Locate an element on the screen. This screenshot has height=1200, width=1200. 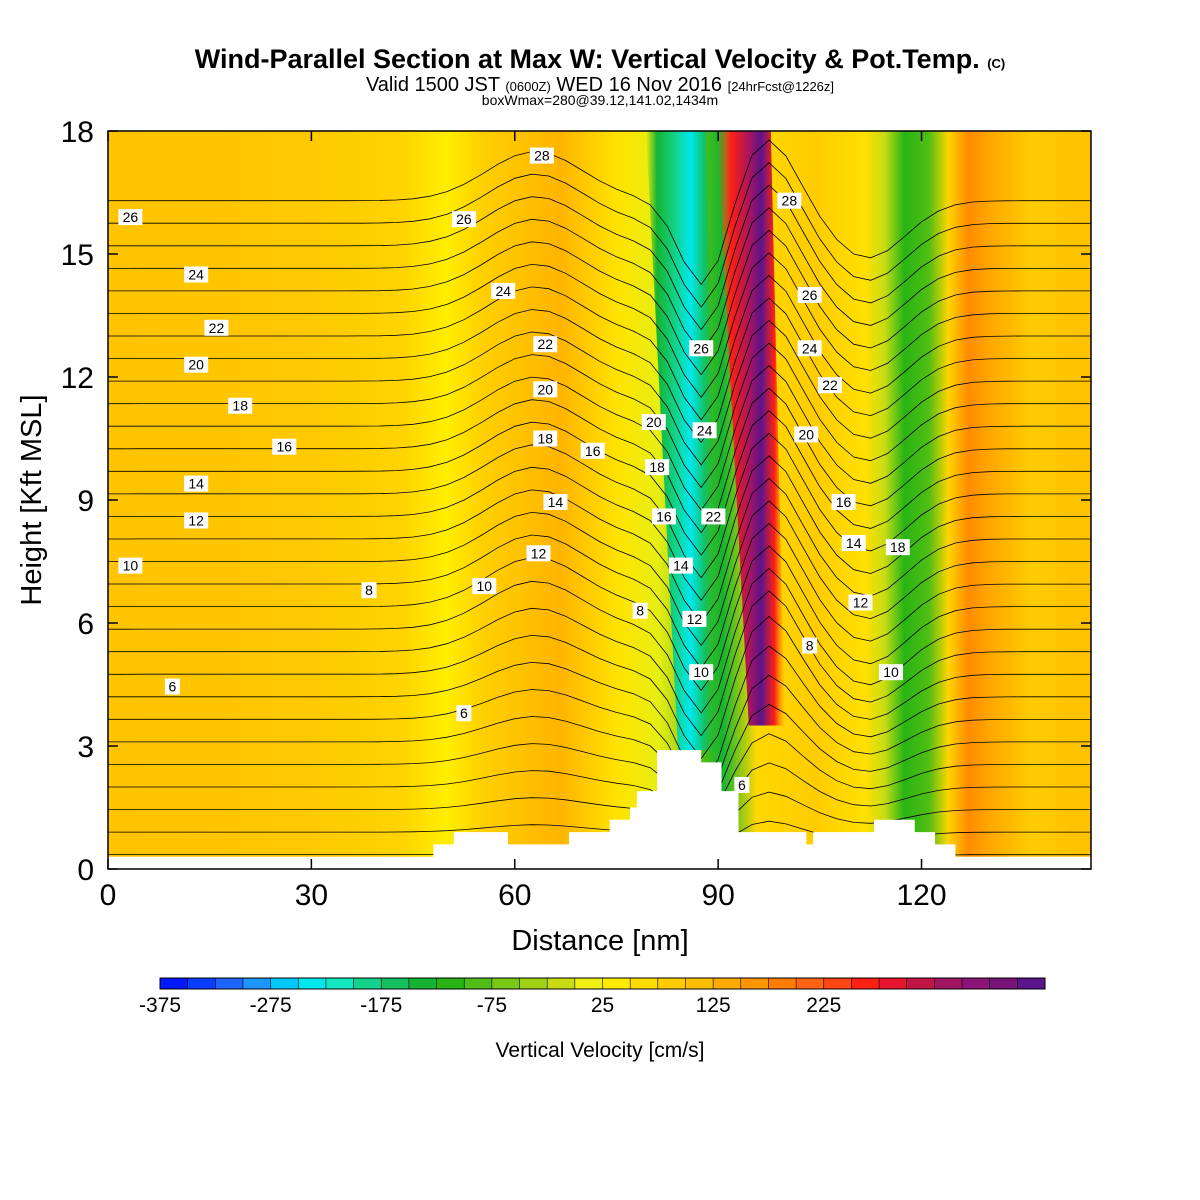
valid-date: WED 16 Nov 2016 is located at coordinates (639, 85).